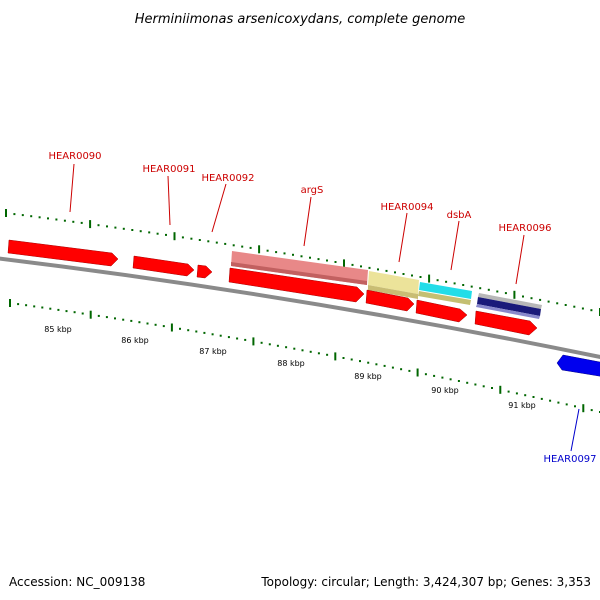 Image resolution: width=600 pixels, height=600 pixels. Describe the element at coordinates (227, 178) in the screenshot. I see `gene-label-hear0092: HEAR0092` at that location.